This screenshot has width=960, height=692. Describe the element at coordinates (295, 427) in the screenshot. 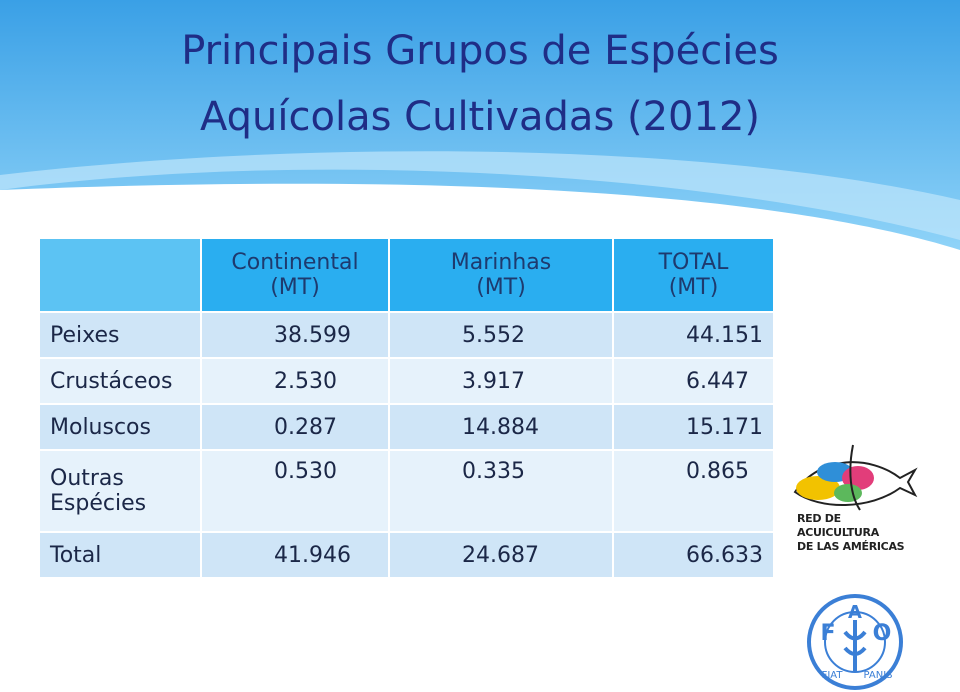

I see `value-cell: 0.287` at that location.